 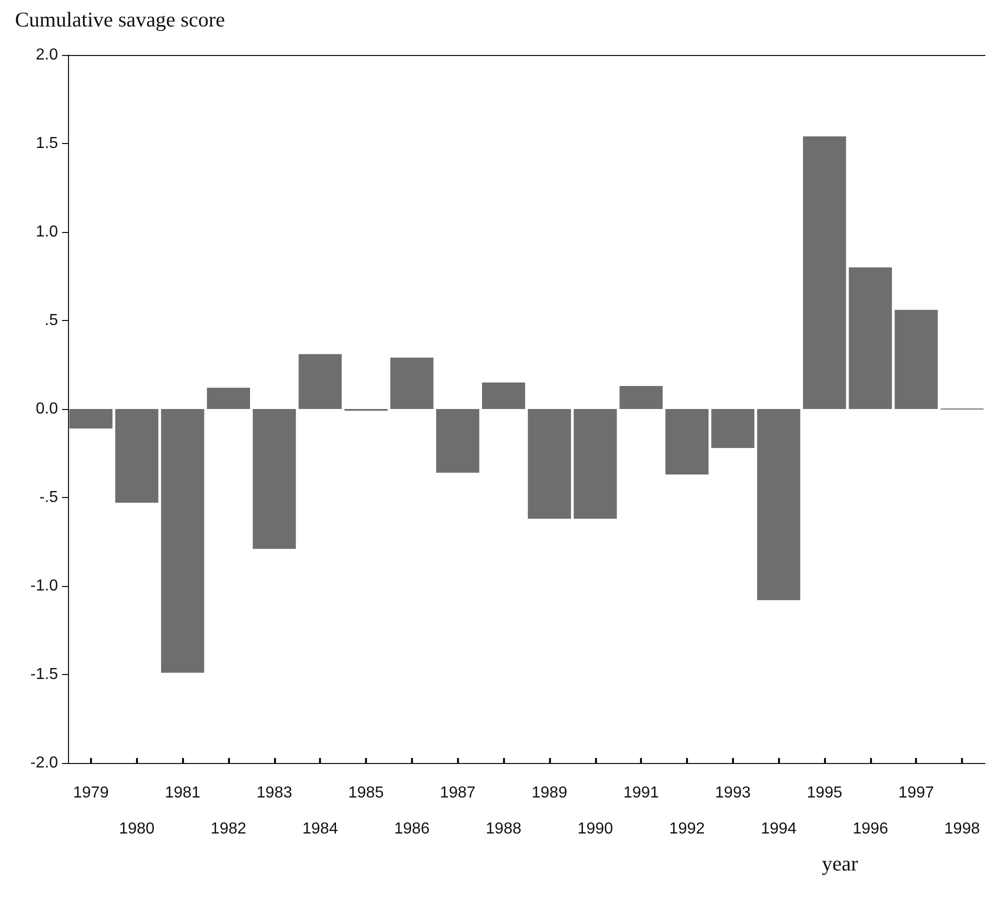 I want to click on x-tick-label: 1987, so click(x=458, y=793).